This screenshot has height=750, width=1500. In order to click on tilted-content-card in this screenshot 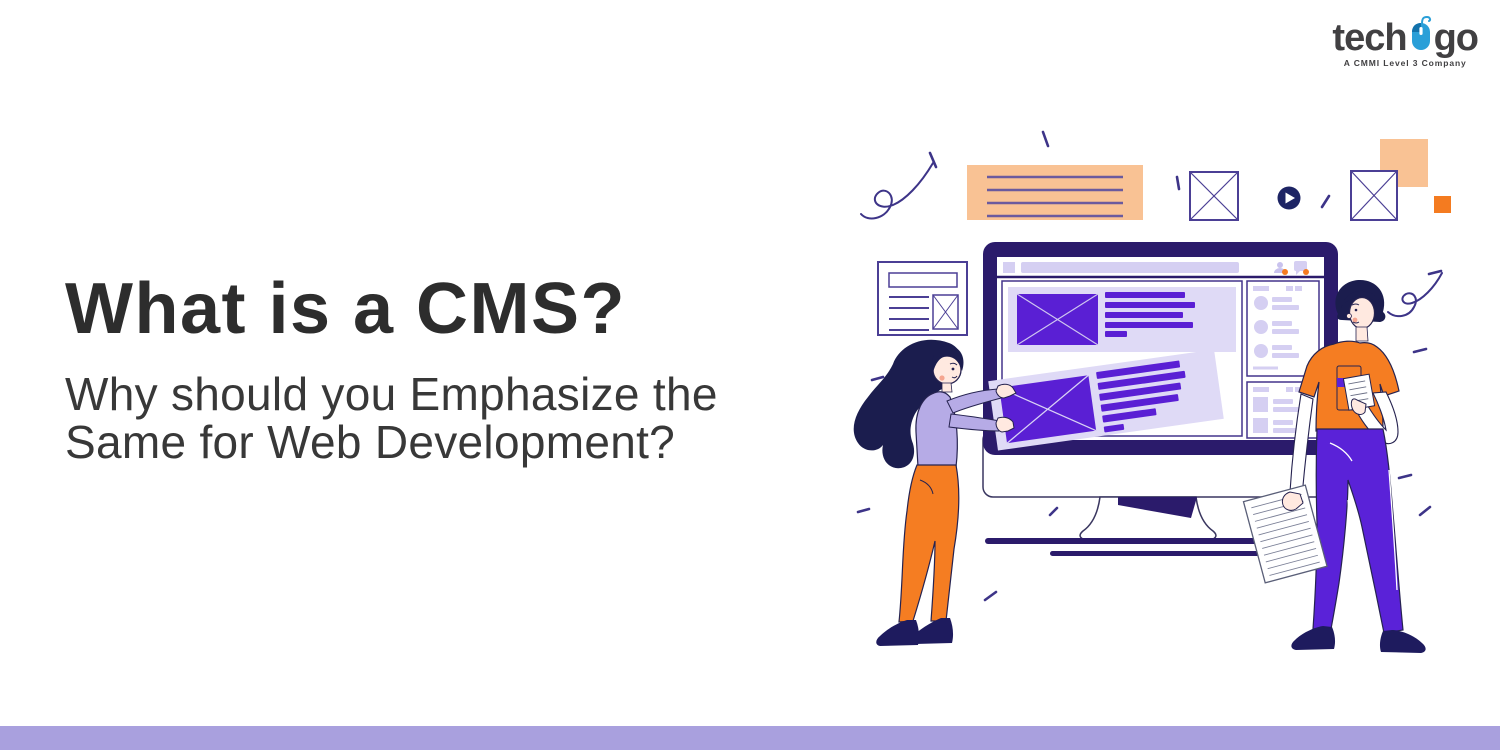, I will do `click(1106, 400)`.